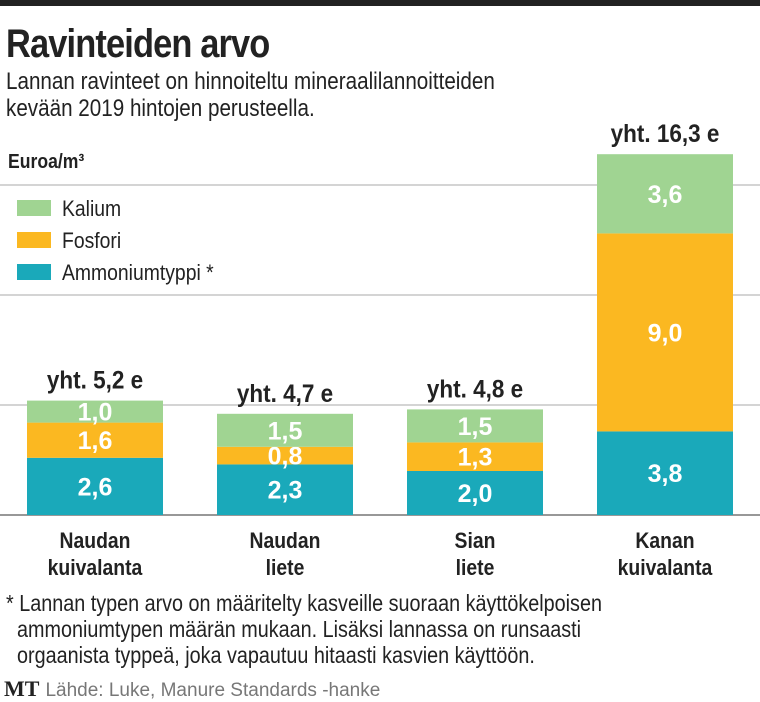 Image resolution: width=760 pixels, height=702 pixels. Describe the element at coordinates (664, 541) in the screenshot. I see `category-label: Kanan` at that location.